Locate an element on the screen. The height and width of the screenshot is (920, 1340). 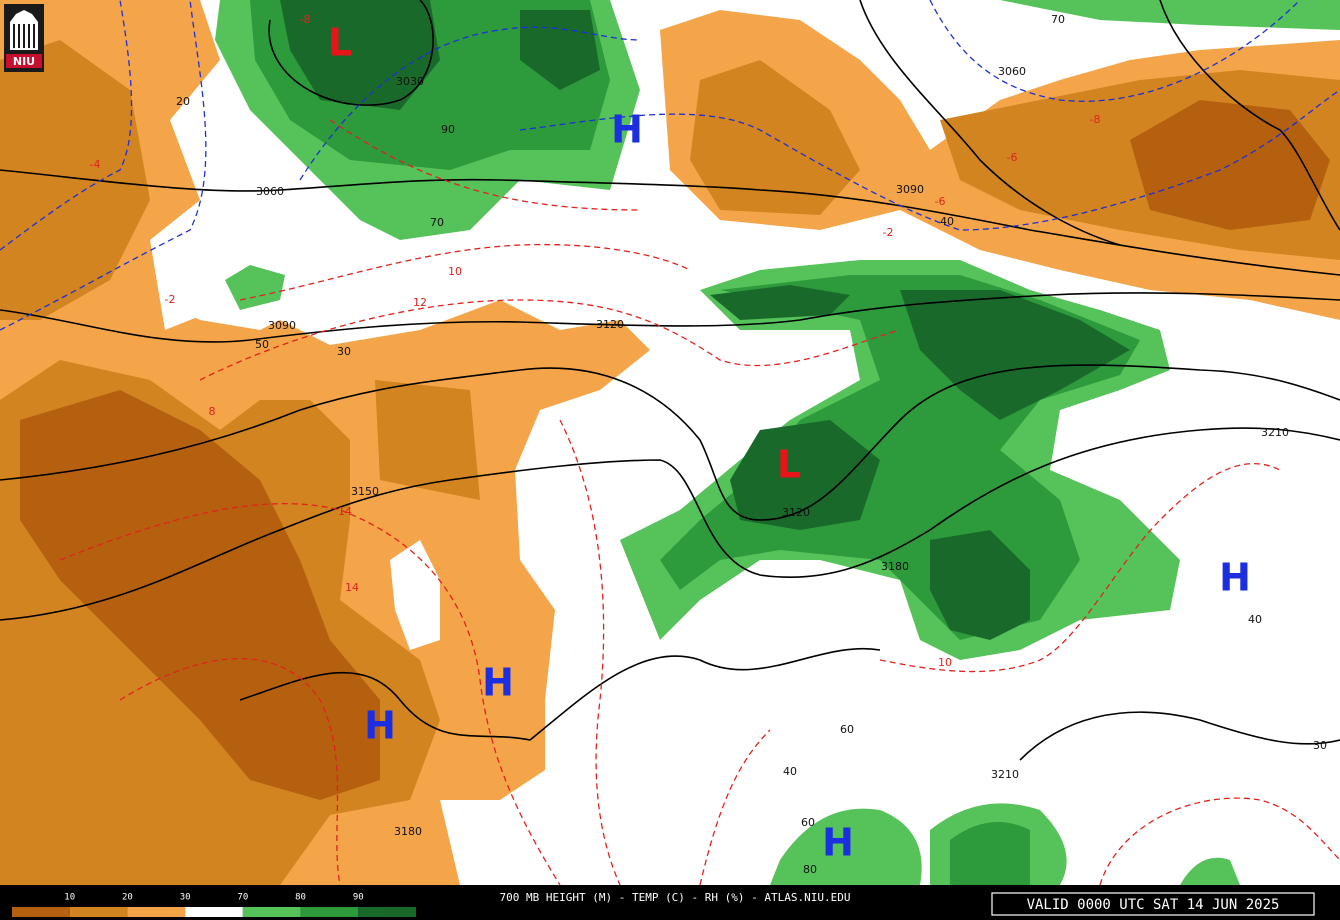
height-label: 3150 is located at coordinates (365, 491).